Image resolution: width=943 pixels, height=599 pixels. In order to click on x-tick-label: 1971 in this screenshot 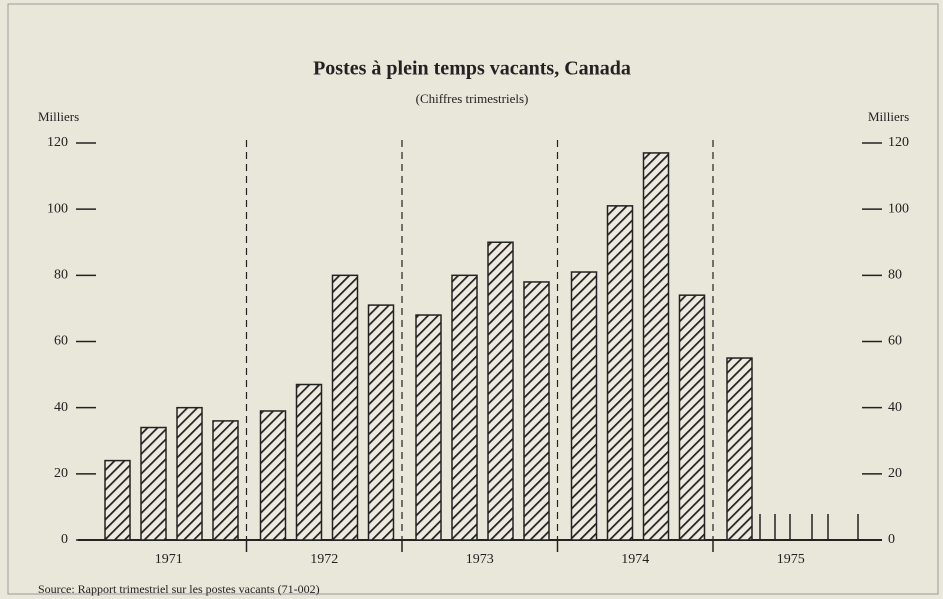, I will do `click(169, 559)`.